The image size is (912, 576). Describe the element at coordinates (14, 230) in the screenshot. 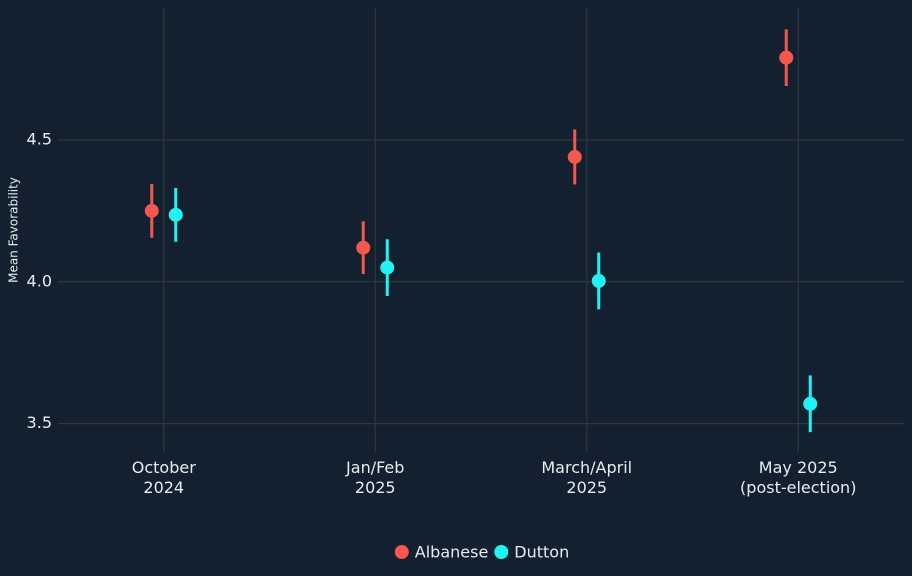

I see `y-axis-label: Mean Favorability` at that location.